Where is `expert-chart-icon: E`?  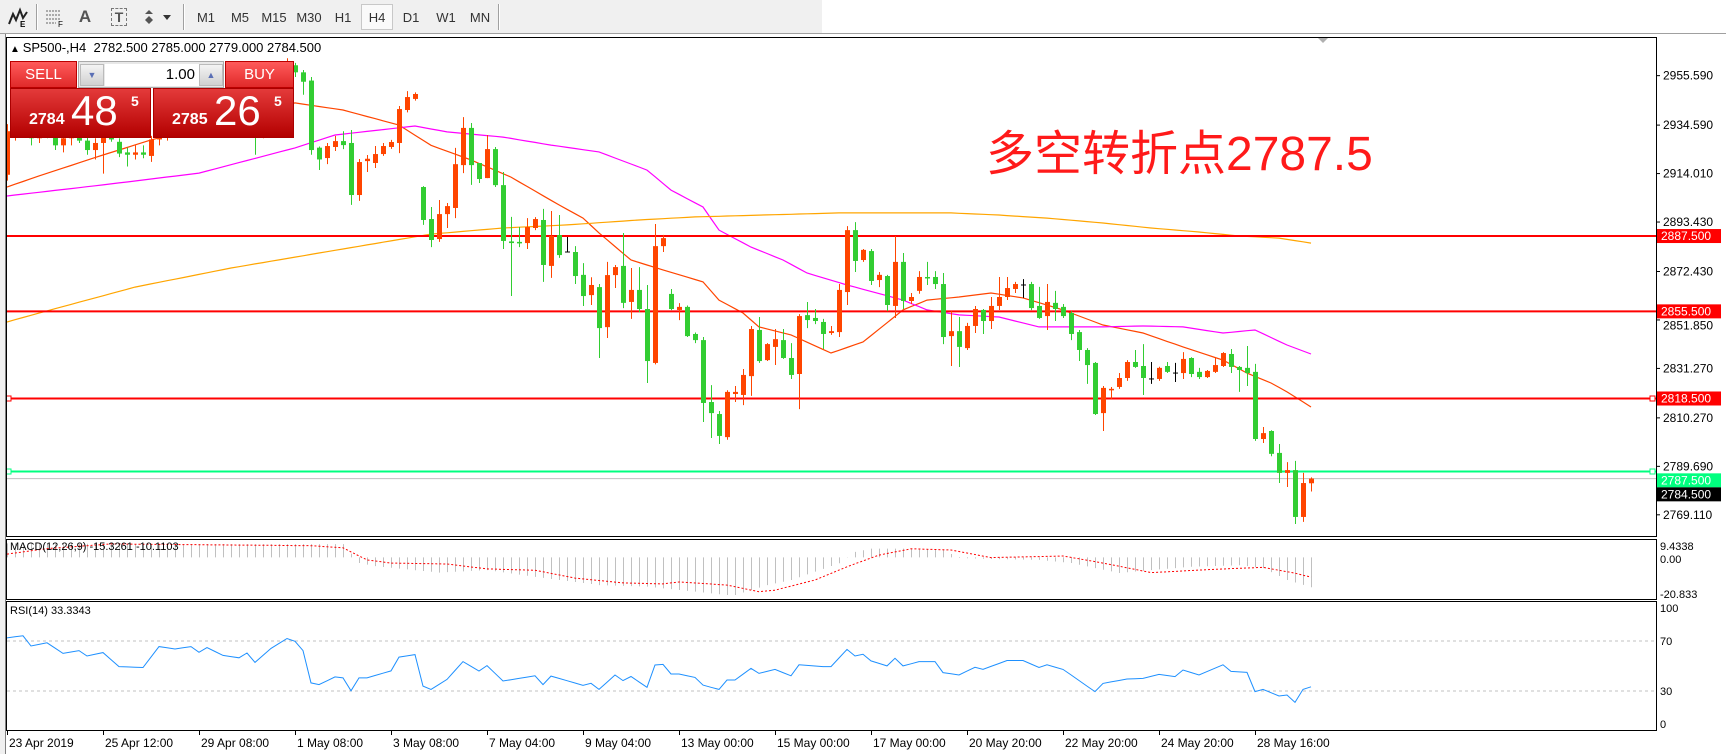
expert-chart-icon: E is located at coordinates (18, 17).